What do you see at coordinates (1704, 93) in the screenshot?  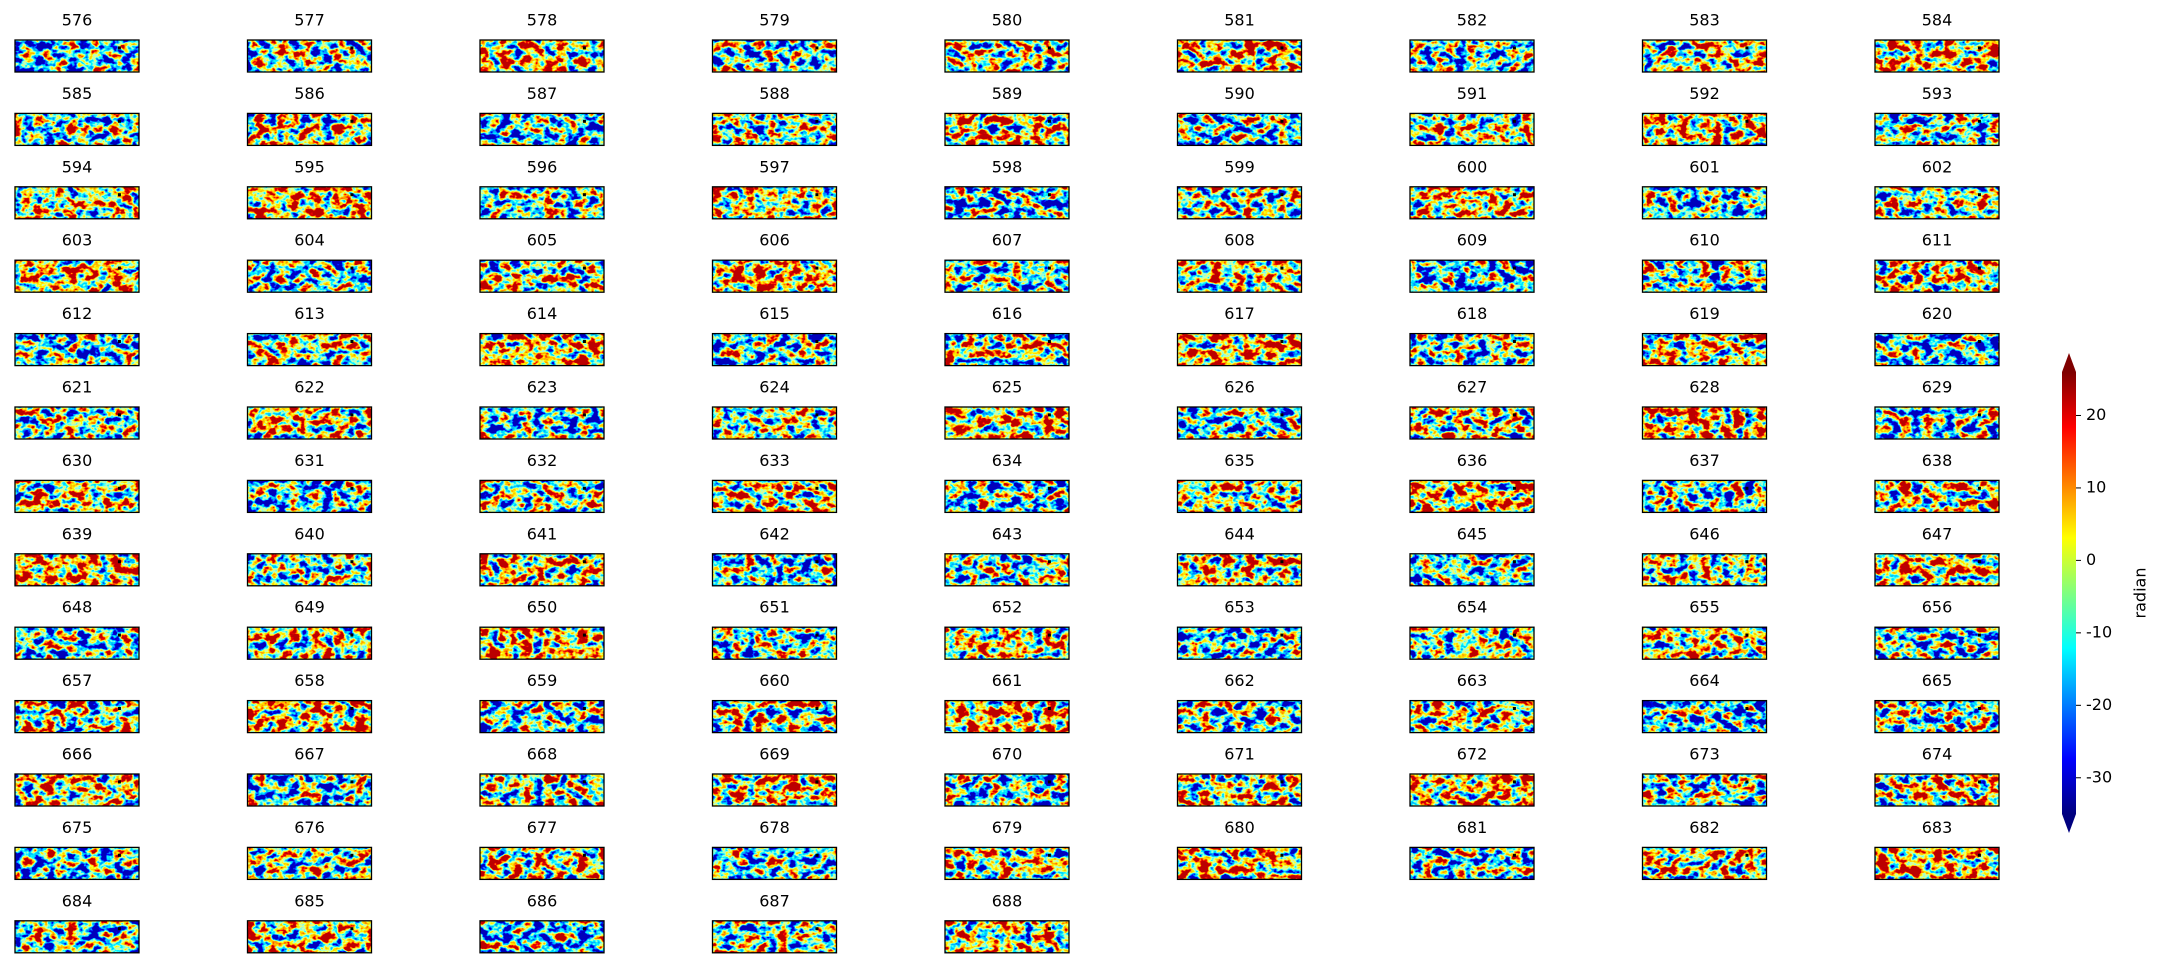 I see `panel-title: 592` at bounding box center [1704, 93].